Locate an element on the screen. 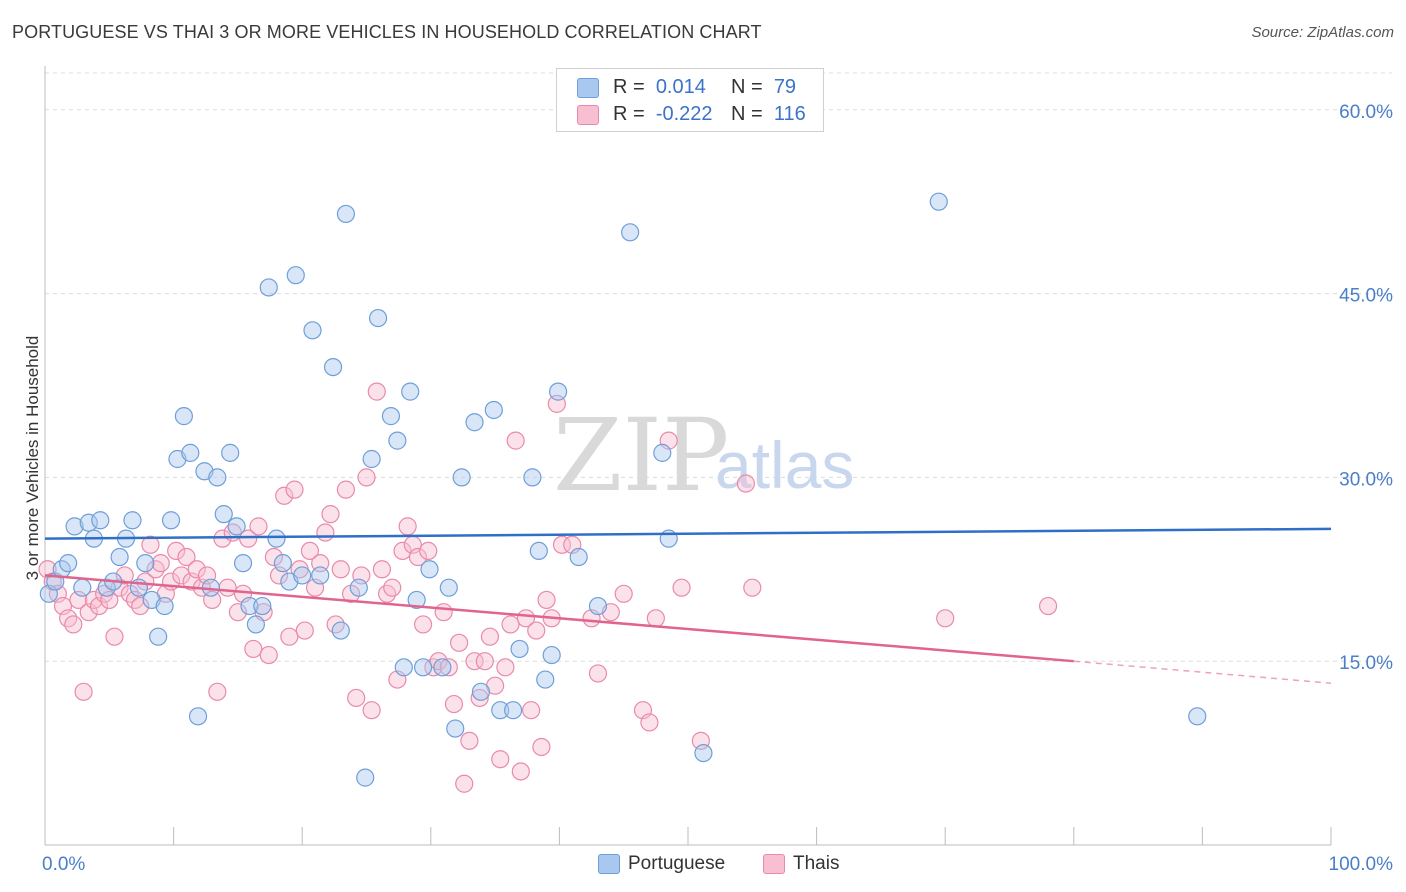  legend-r-portuguese: R = 0.014 is located at coordinates (659, 87).